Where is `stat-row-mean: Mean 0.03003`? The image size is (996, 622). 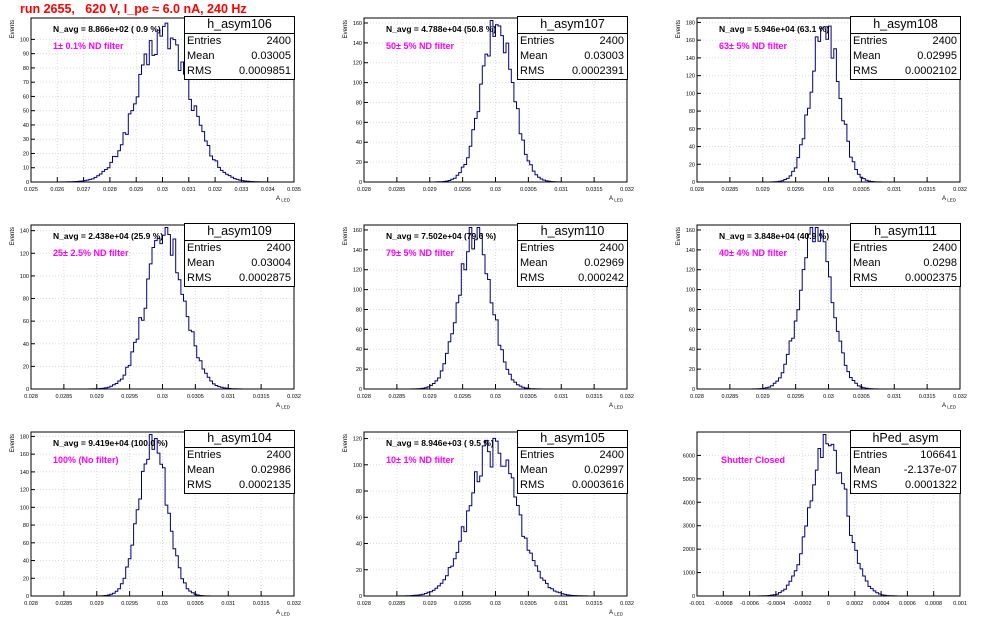
stat-row-mean: Mean 0.03003 is located at coordinates (572, 56).